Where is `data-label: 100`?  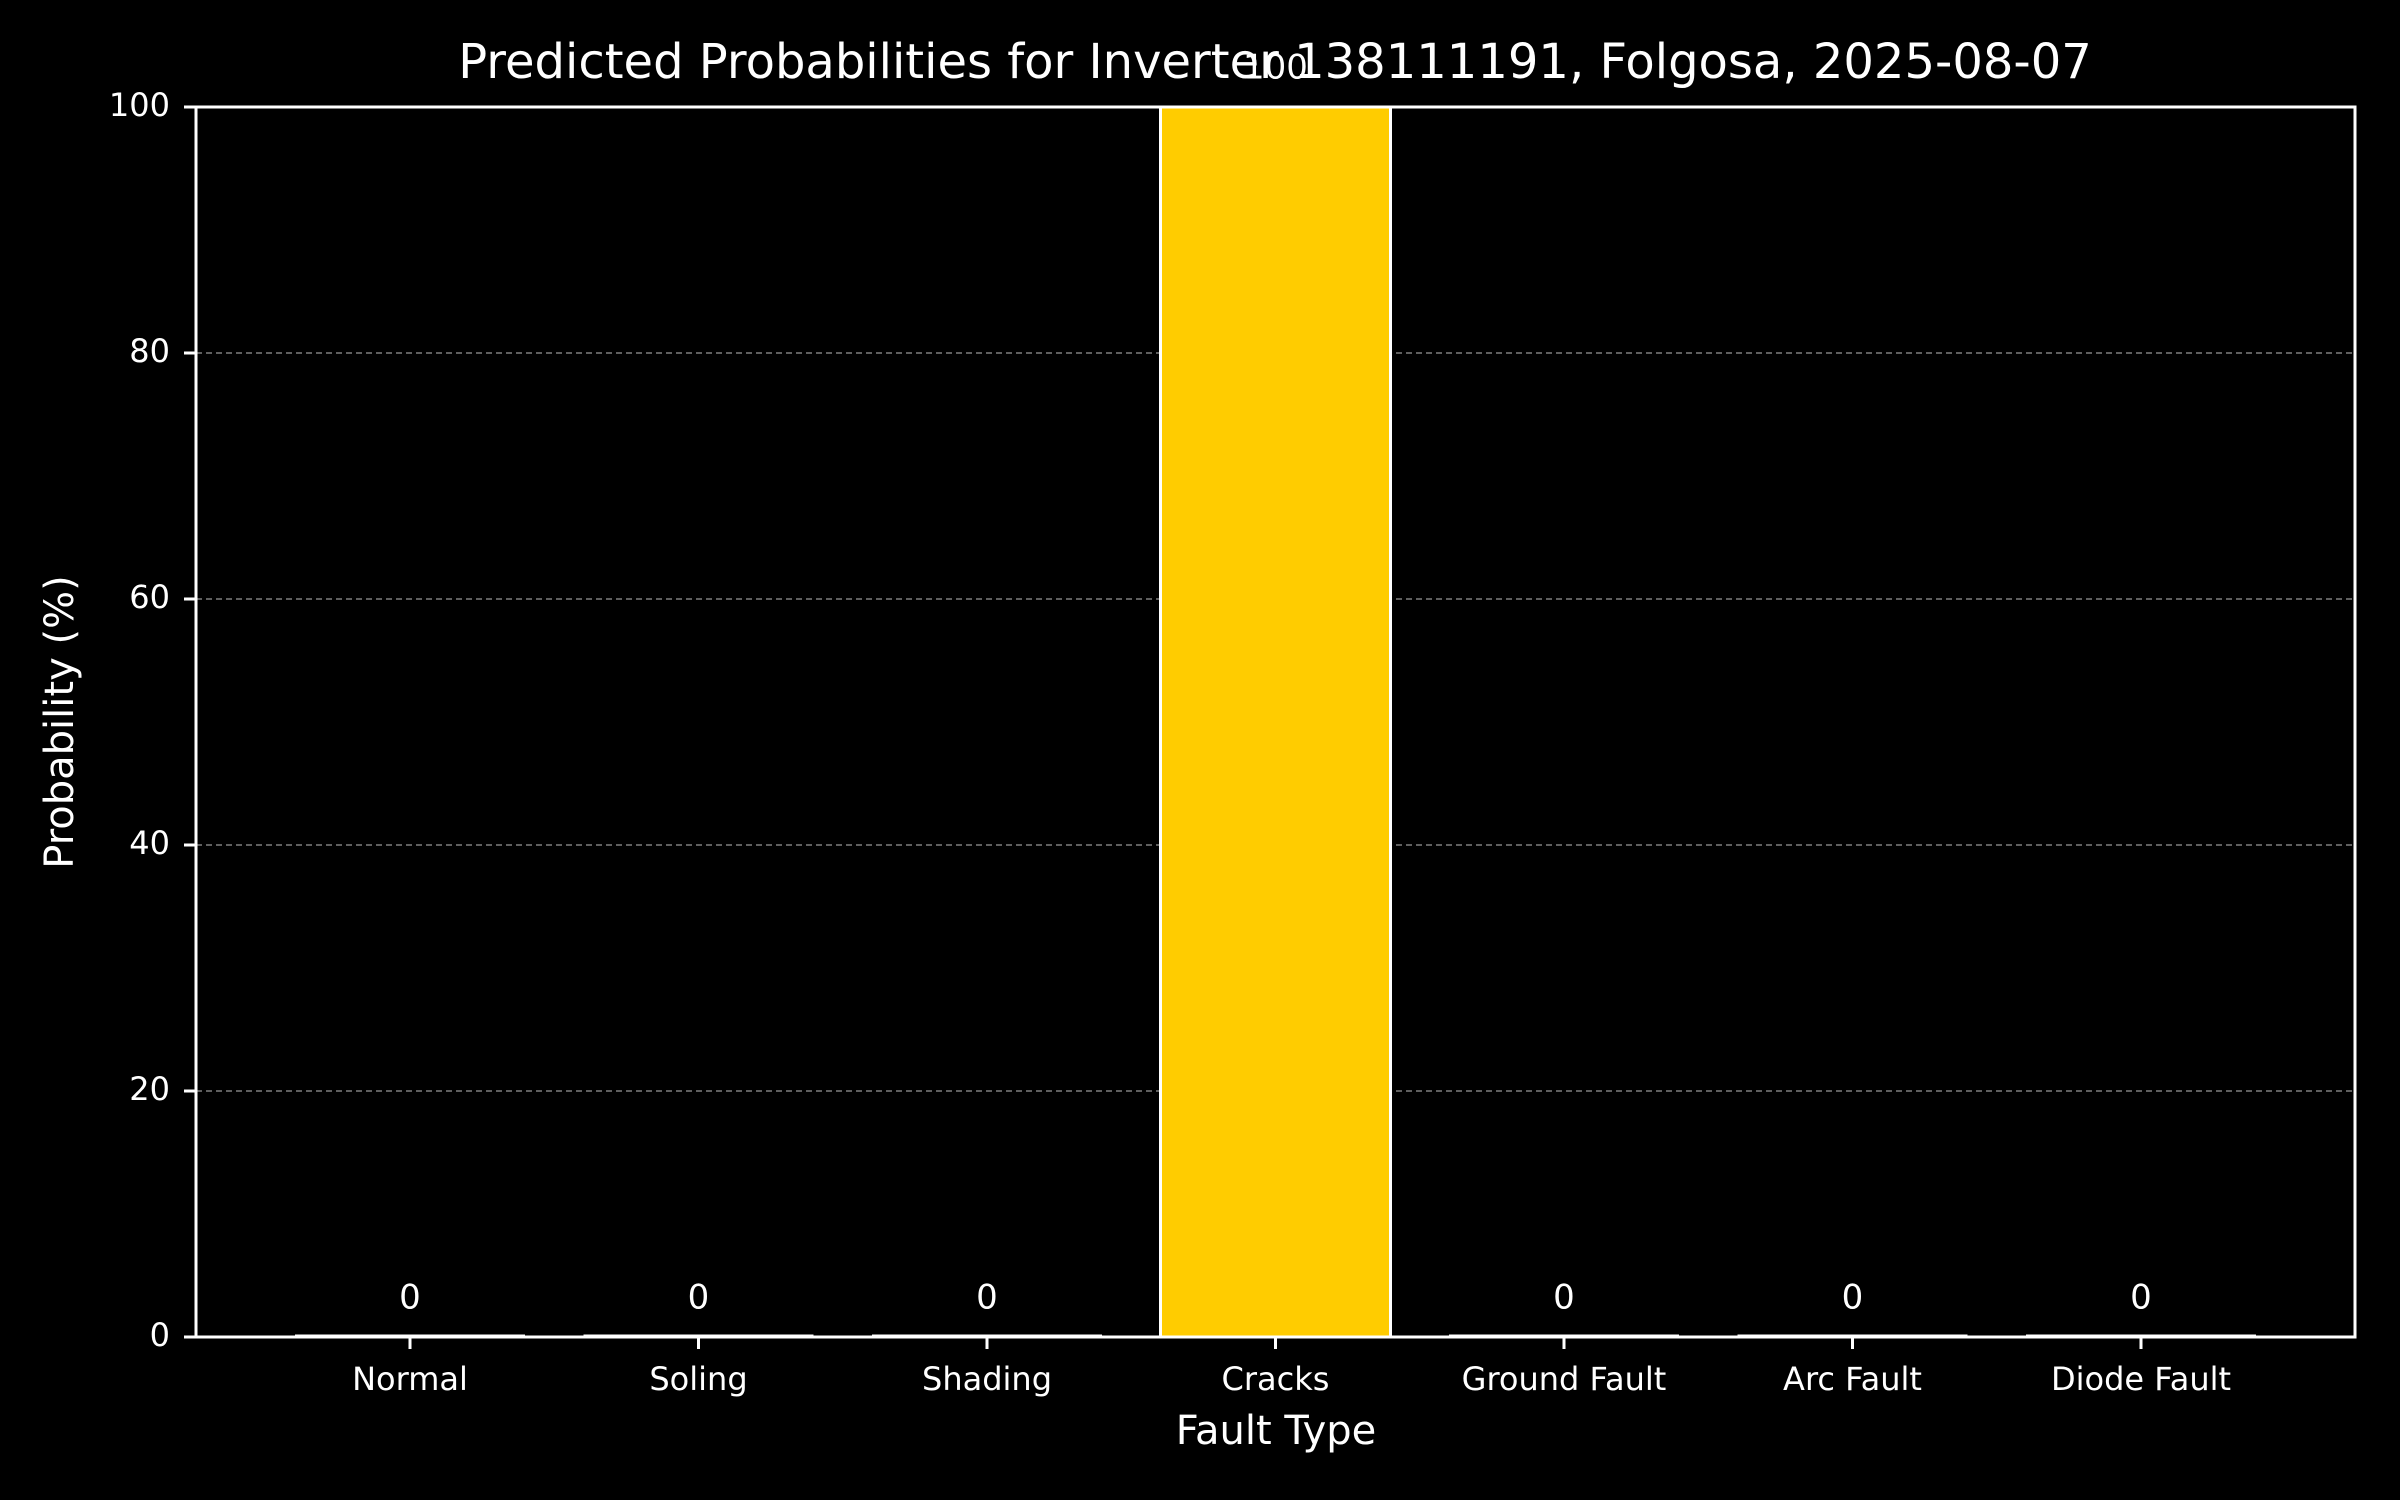 data-label: 100 is located at coordinates (1275, 68).